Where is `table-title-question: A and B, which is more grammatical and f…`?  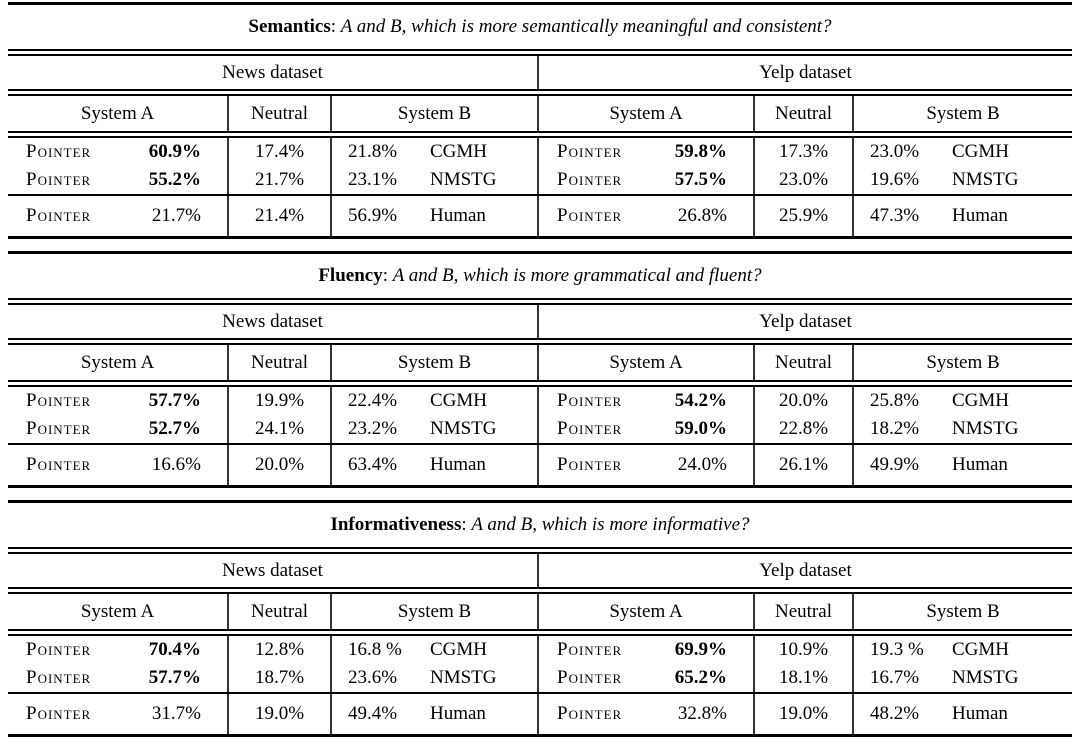 table-title-question: A and B, which is more grammatical and f… is located at coordinates (577, 275).